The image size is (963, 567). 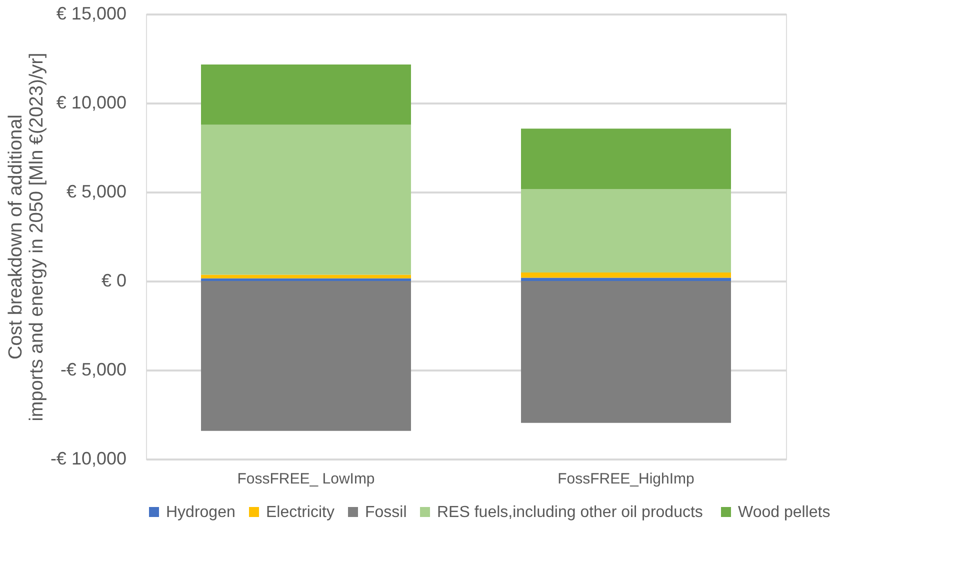 I want to click on legend-label: Hydrogen, so click(x=201, y=512).